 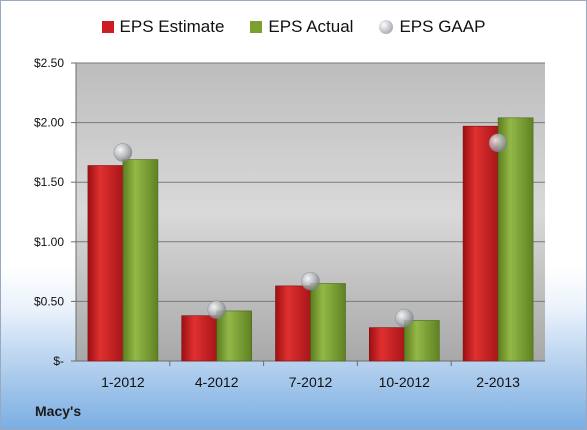 I want to click on legend-label-estimate: EPS Estimate, so click(x=172, y=26).